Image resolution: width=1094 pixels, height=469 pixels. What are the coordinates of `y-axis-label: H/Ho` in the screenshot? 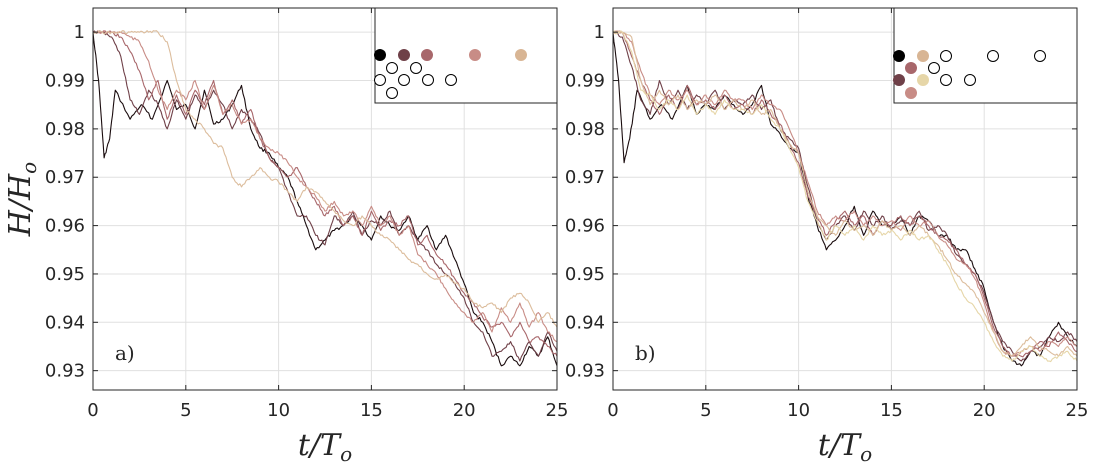 It's located at (22, 199).